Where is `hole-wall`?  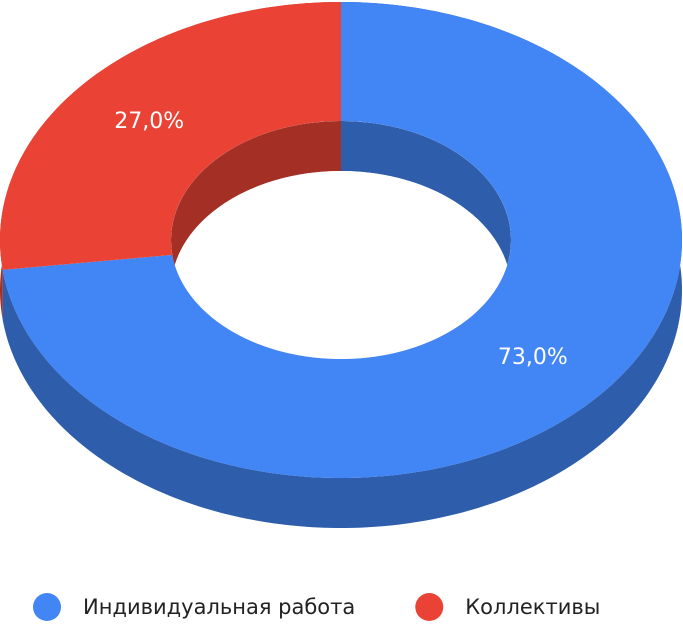 hole-wall is located at coordinates (256, 213).